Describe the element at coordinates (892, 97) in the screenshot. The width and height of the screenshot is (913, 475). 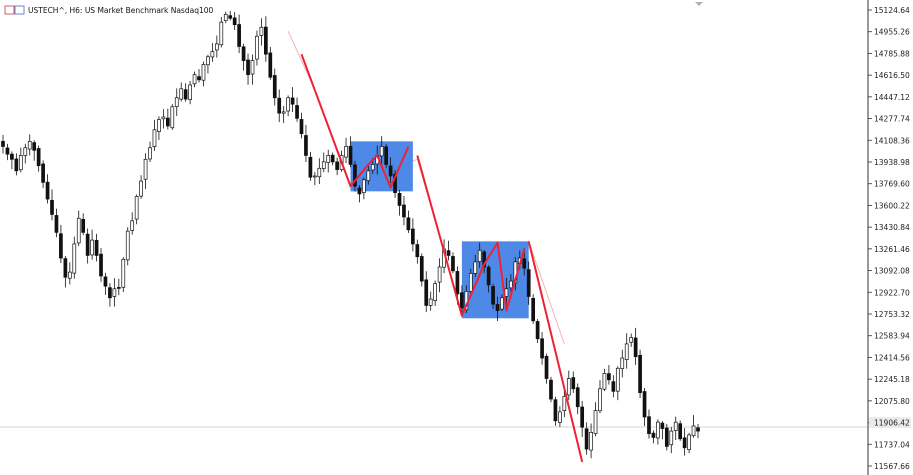
I see `price-tick-label: 14447.12` at that location.